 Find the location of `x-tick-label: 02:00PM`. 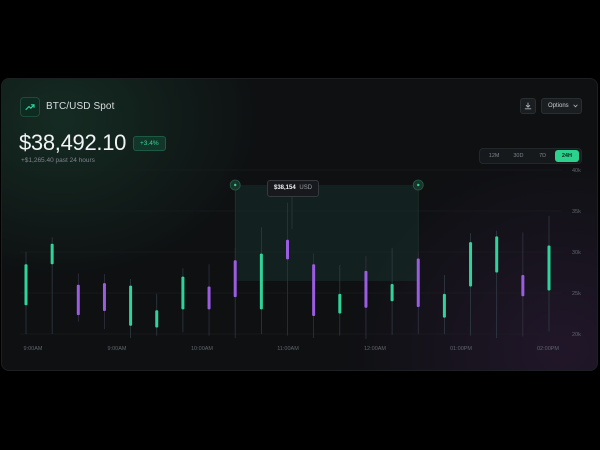

x-tick-label: 02:00PM is located at coordinates (548, 349).